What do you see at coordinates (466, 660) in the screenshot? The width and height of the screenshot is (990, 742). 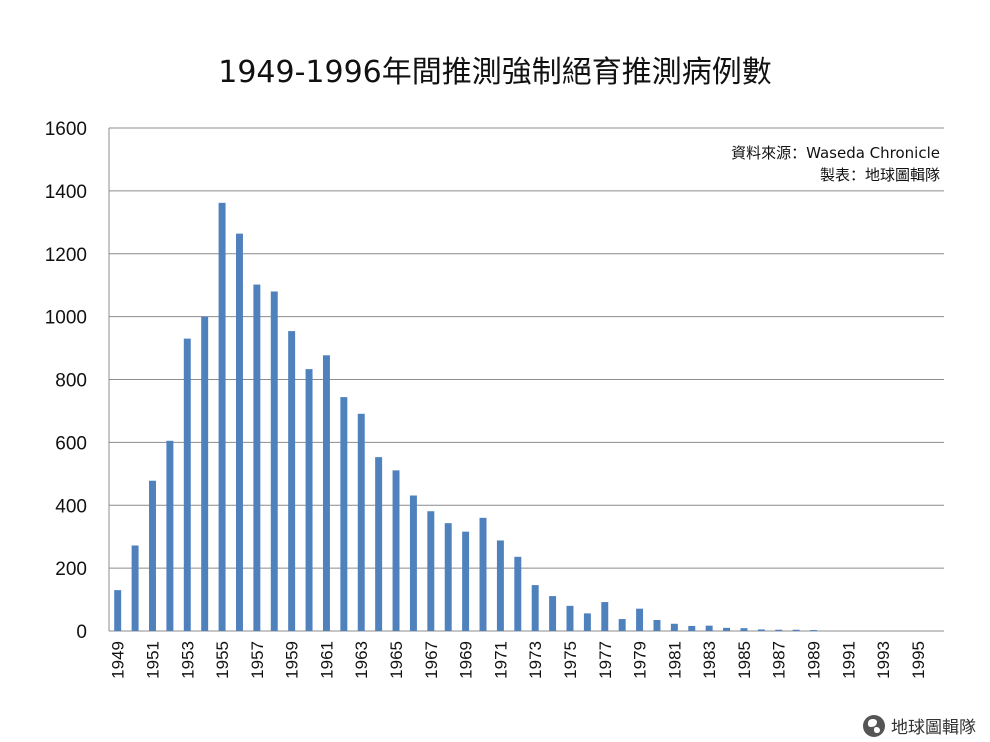 I see `x-tick-label: 1969` at bounding box center [466, 660].